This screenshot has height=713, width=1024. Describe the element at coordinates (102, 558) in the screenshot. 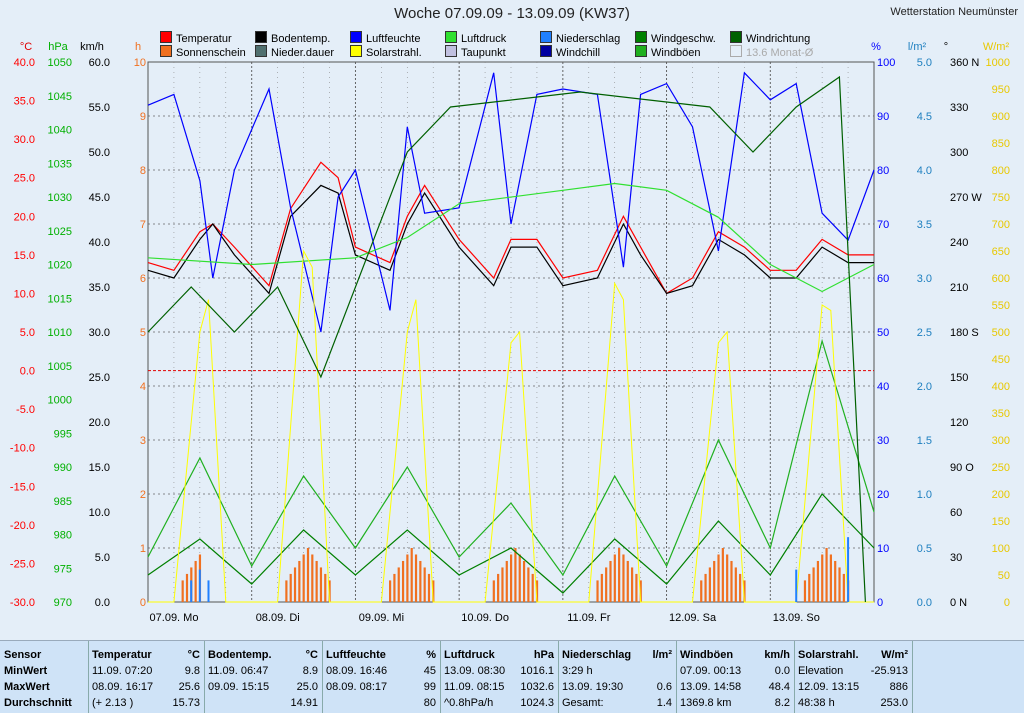

I see `wind-tick: 5.0` at that location.